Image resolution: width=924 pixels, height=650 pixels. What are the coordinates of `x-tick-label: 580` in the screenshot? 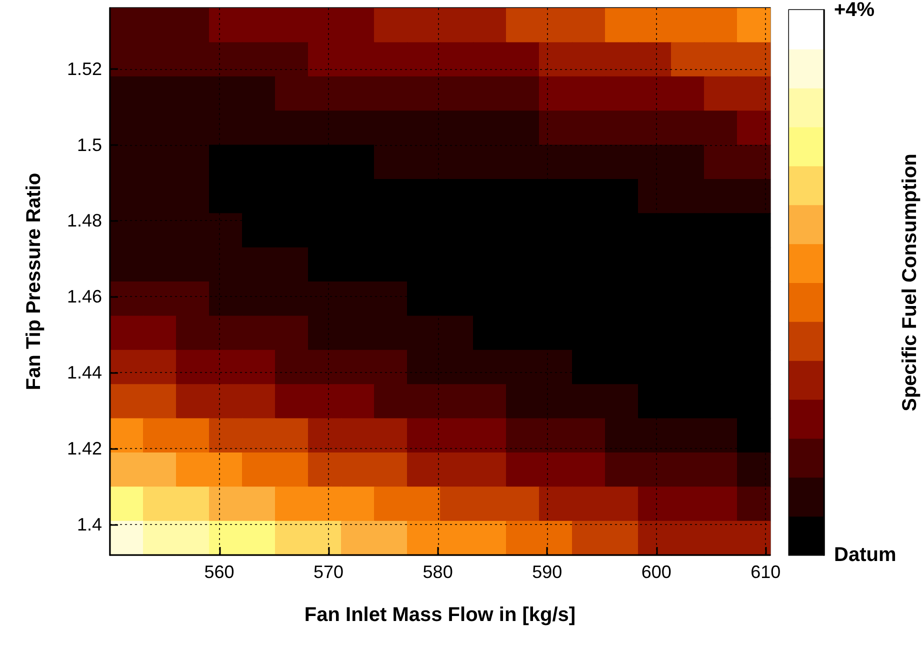 It's located at (437, 572).